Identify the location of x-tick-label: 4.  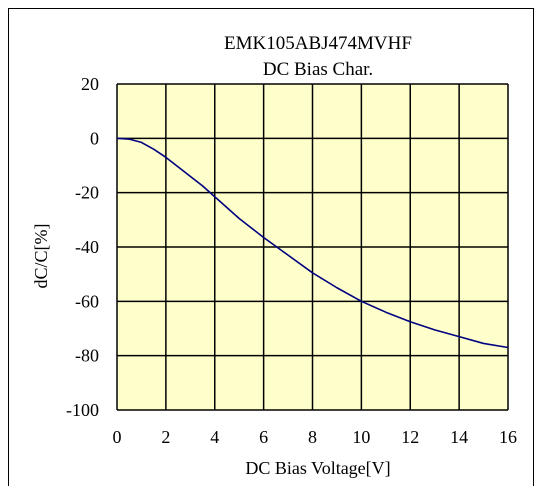
(214, 437).